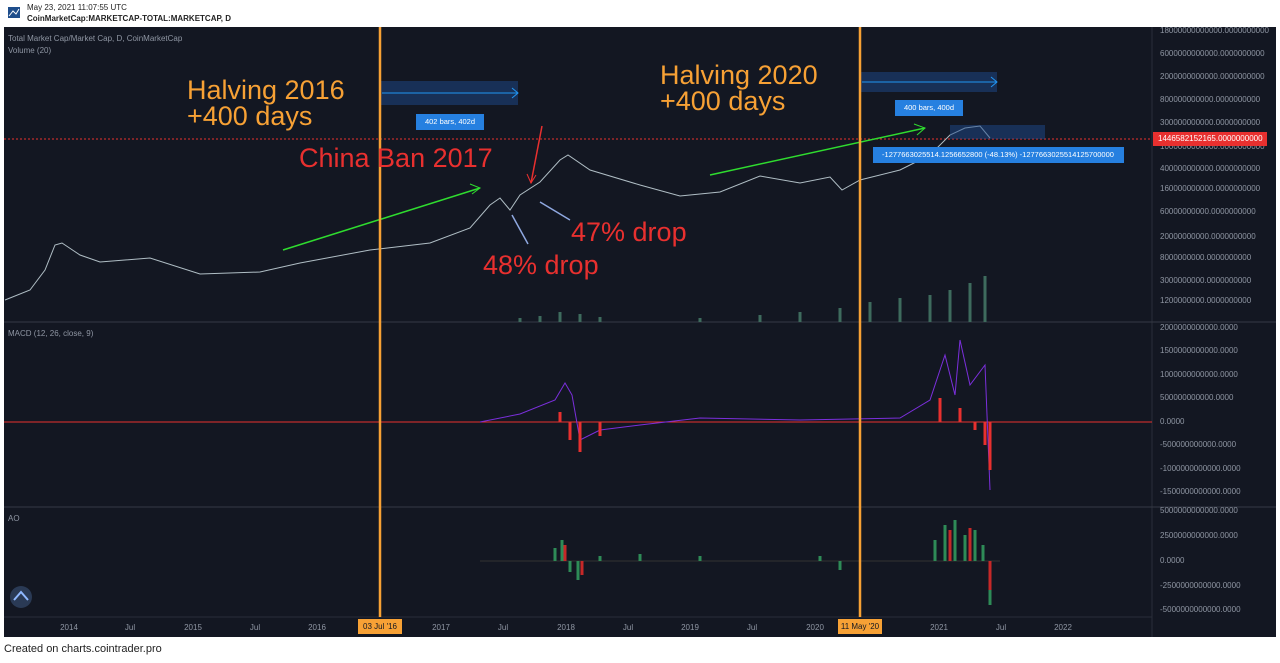 This screenshot has width=1280, height=663. Describe the element at coordinates (83, 649) in the screenshot. I see `footer: Created on charts.cointrader.pro` at that location.